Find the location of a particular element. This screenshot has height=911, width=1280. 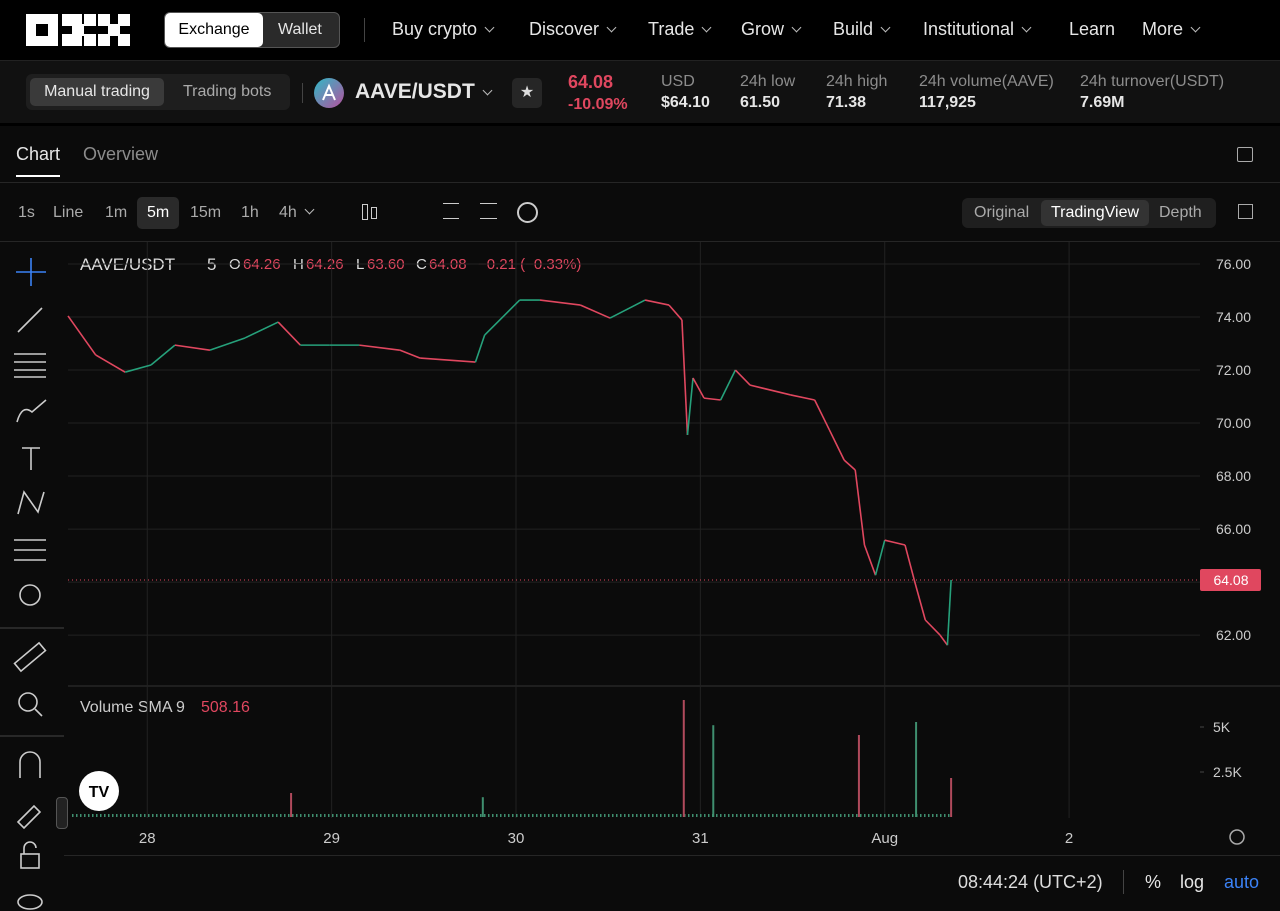

stat-label: 24h volume(AAVE) is located at coordinates (986, 81).